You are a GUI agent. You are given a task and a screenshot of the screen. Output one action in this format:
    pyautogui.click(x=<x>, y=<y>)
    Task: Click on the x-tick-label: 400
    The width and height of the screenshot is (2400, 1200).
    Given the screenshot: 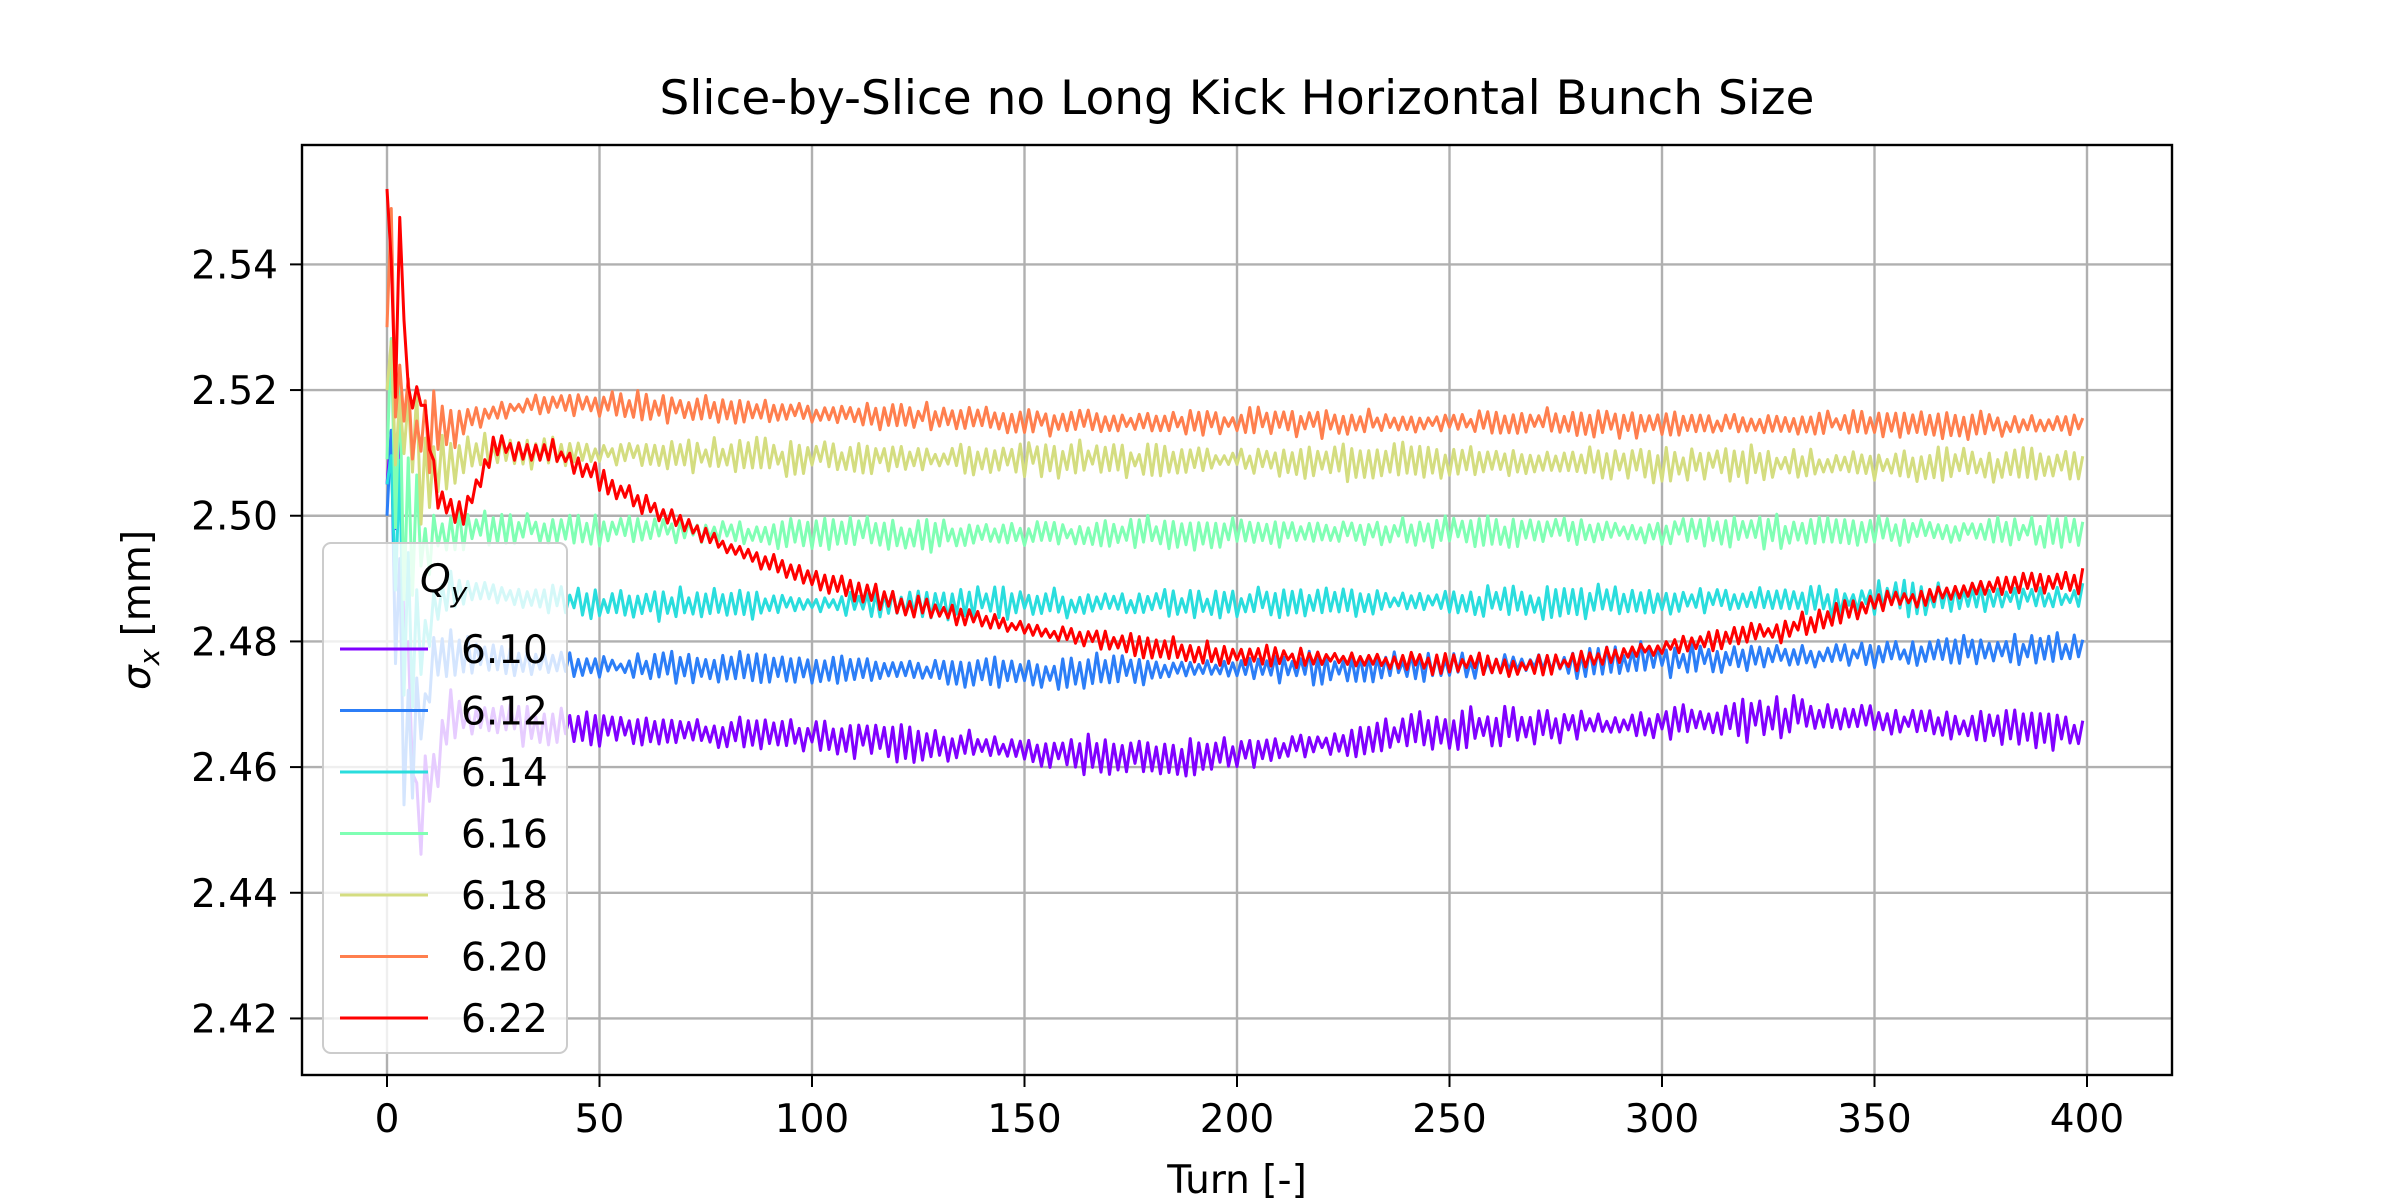 What is the action you would take?
    pyautogui.click(x=2087, y=1119)
    